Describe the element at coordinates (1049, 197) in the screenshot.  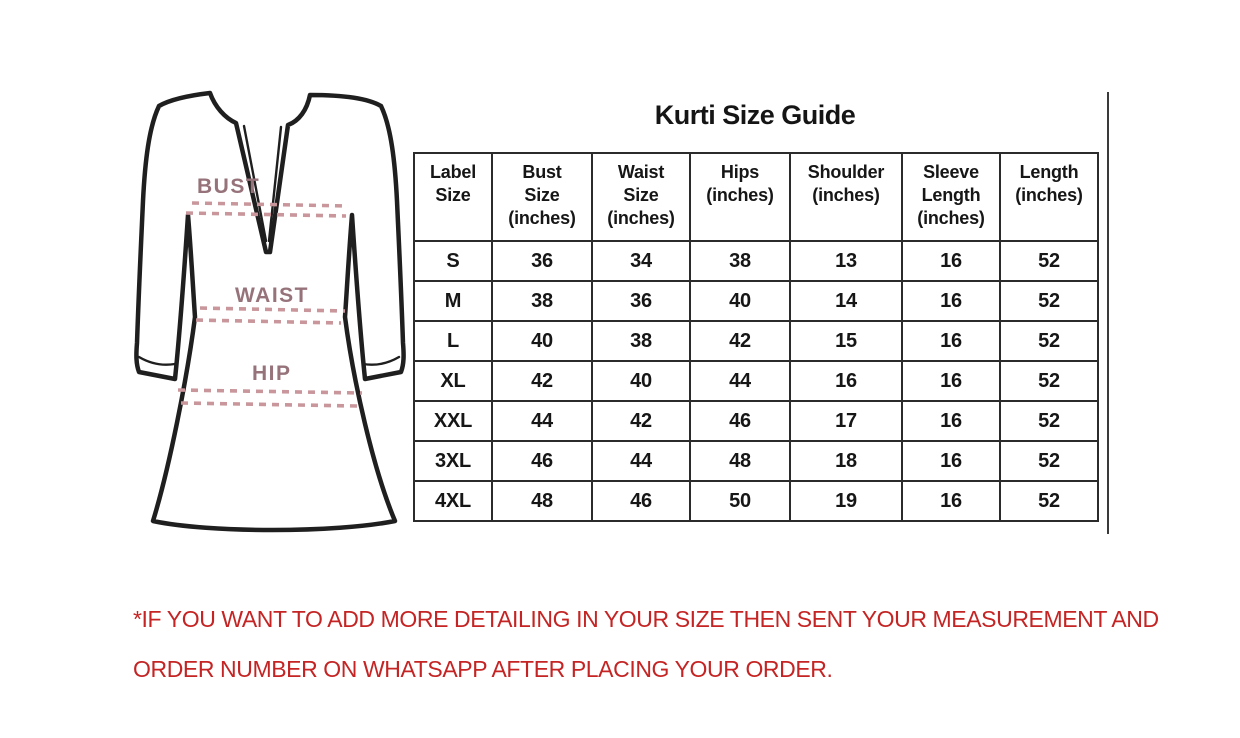
I see `column-header: Length (inches)` at that location.